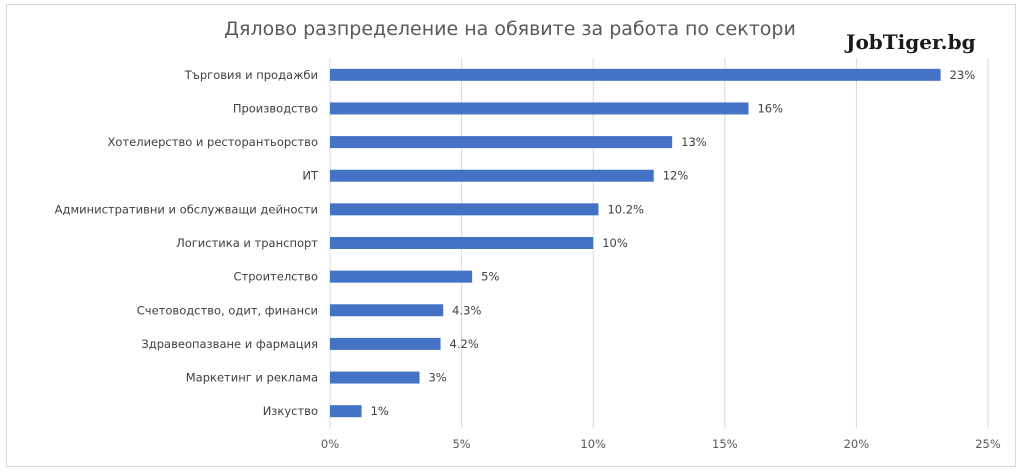 Image resolution: width=1024 pixels, height=475 pixels. I want to click on data-label: 10%, so click(615, 243).